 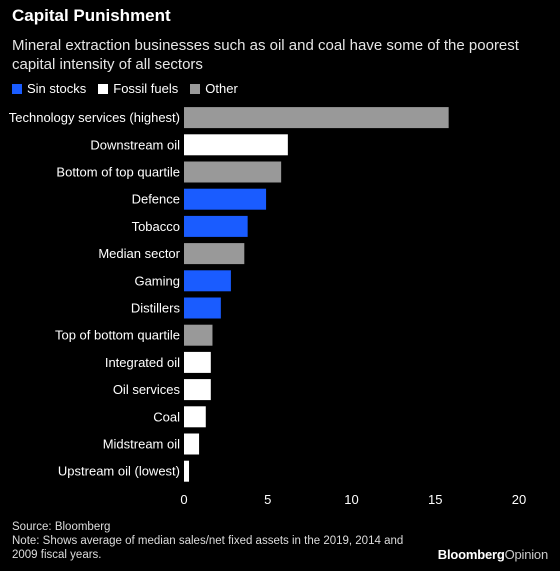 I want to click on category-label-tobacco: Tobacco, so click(x=156, y=226).